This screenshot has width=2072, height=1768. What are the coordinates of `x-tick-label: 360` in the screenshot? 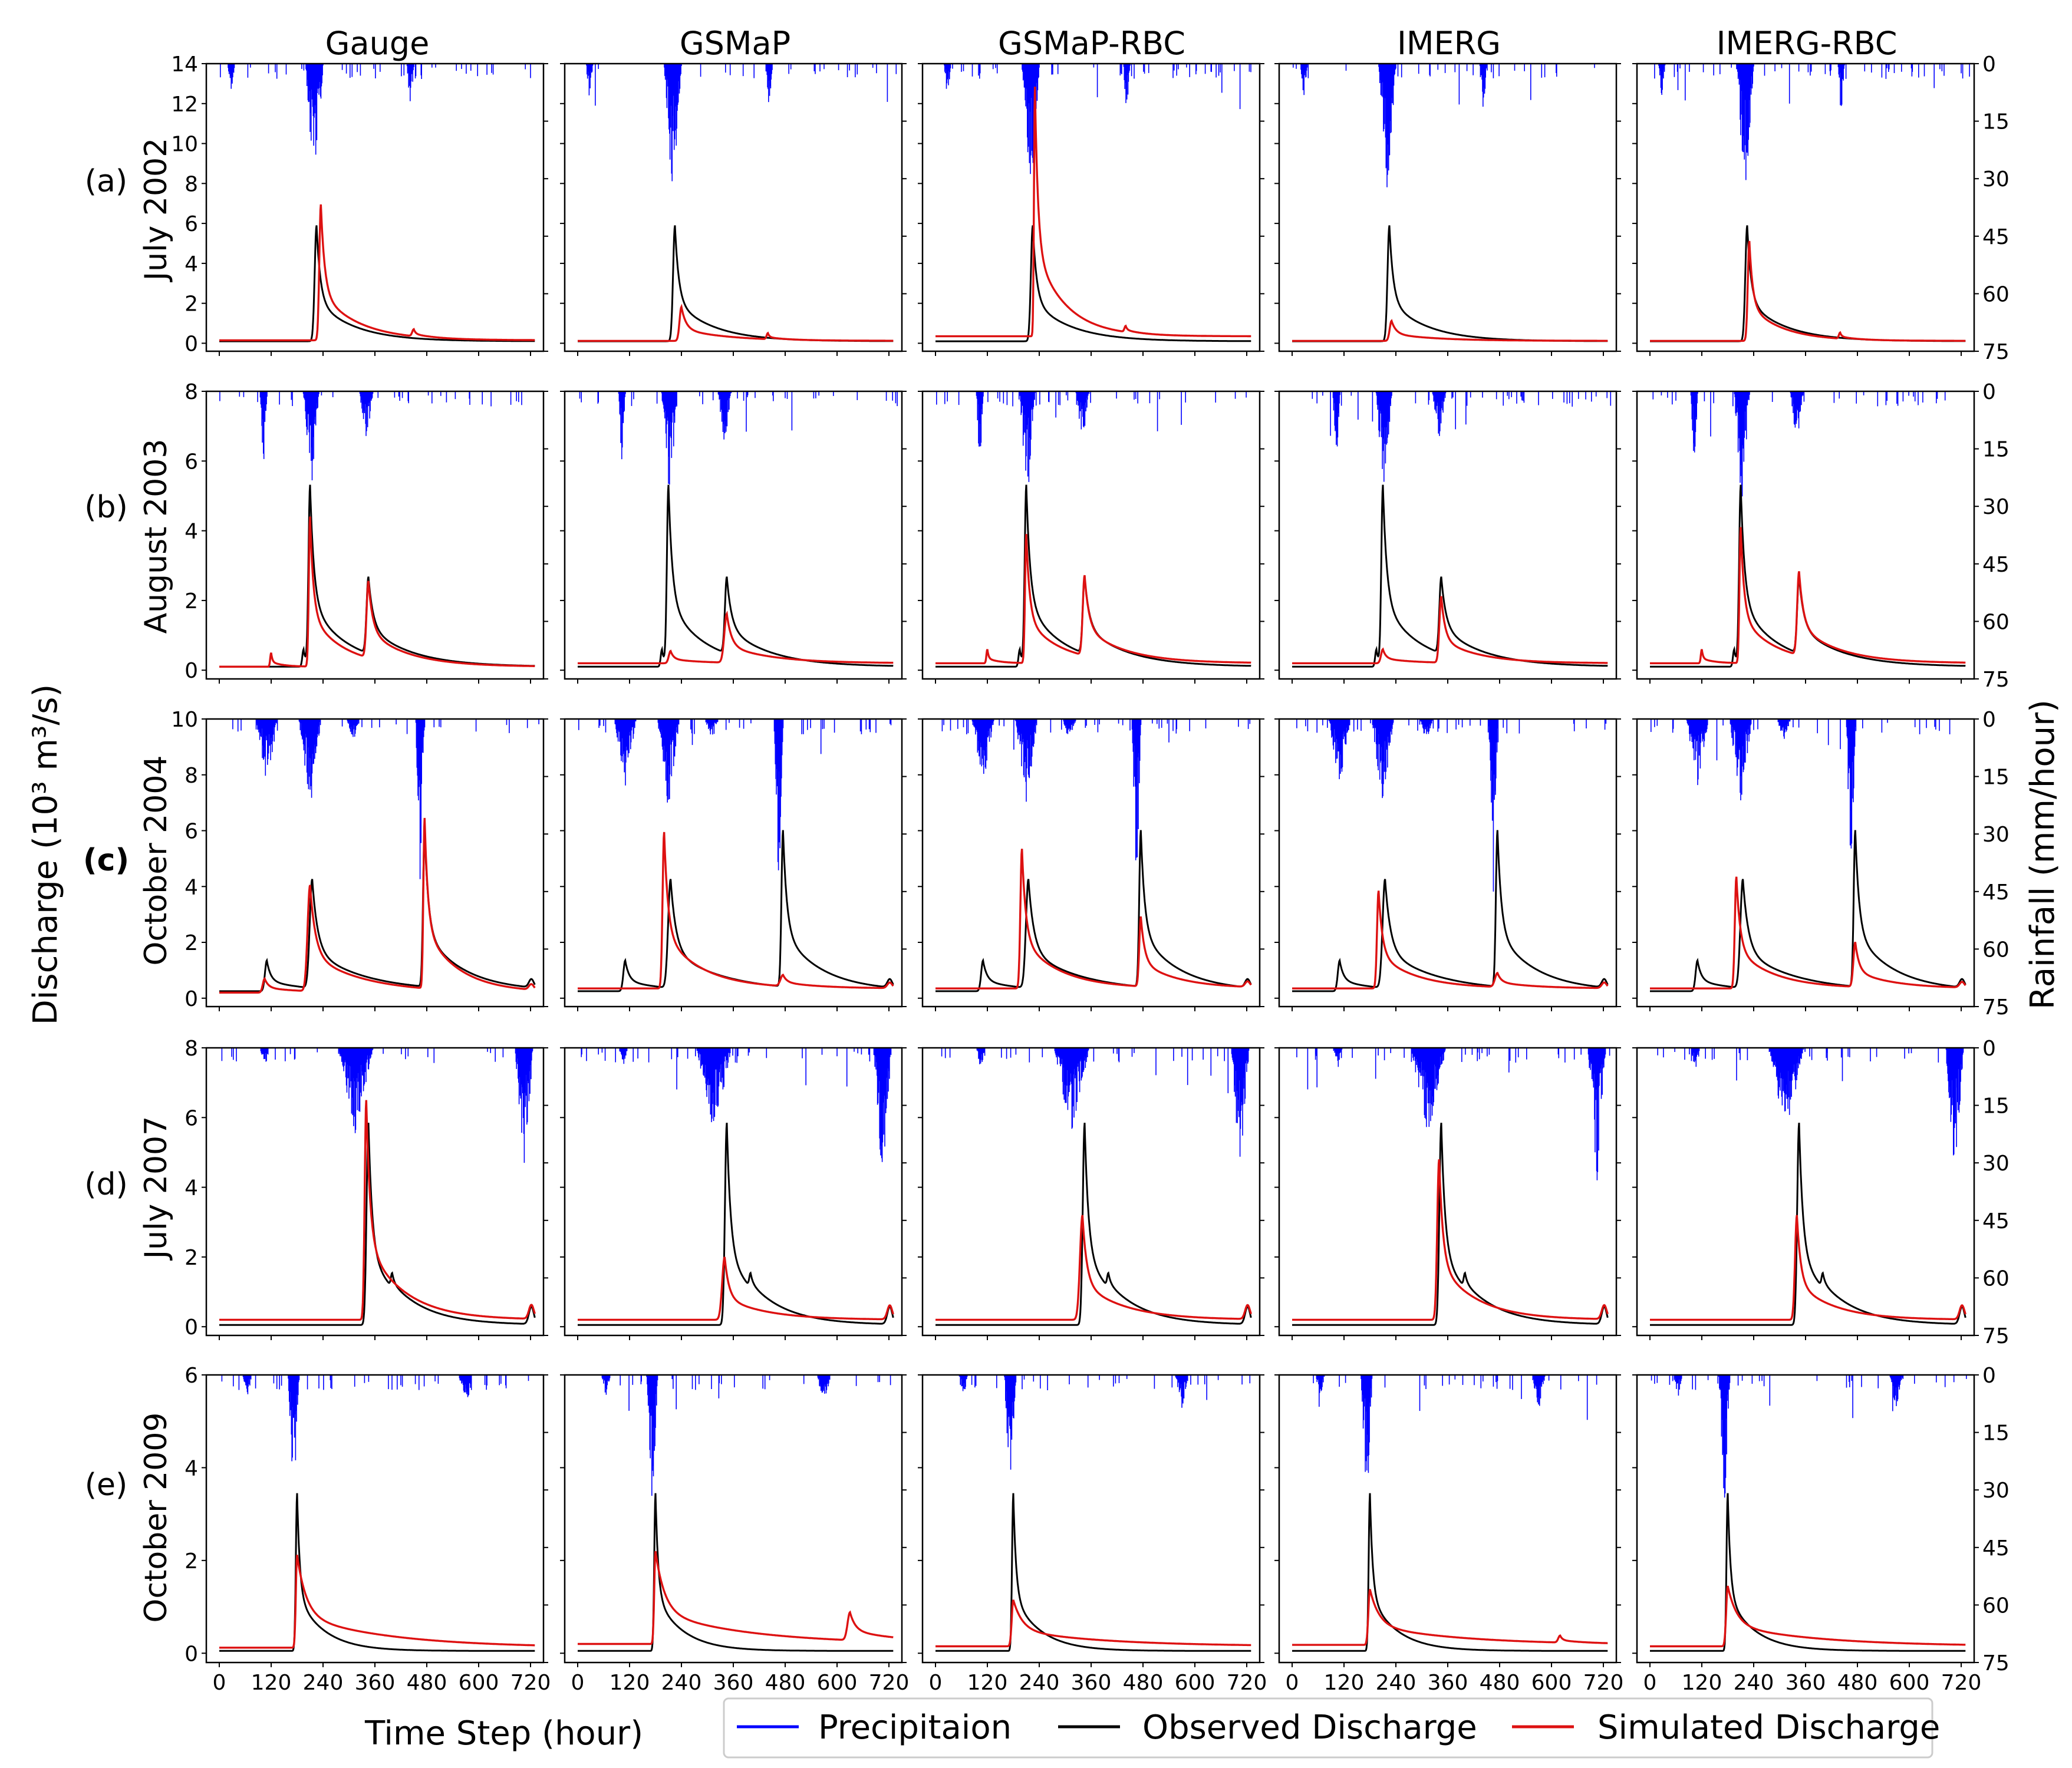 It's located at (733, 1683).